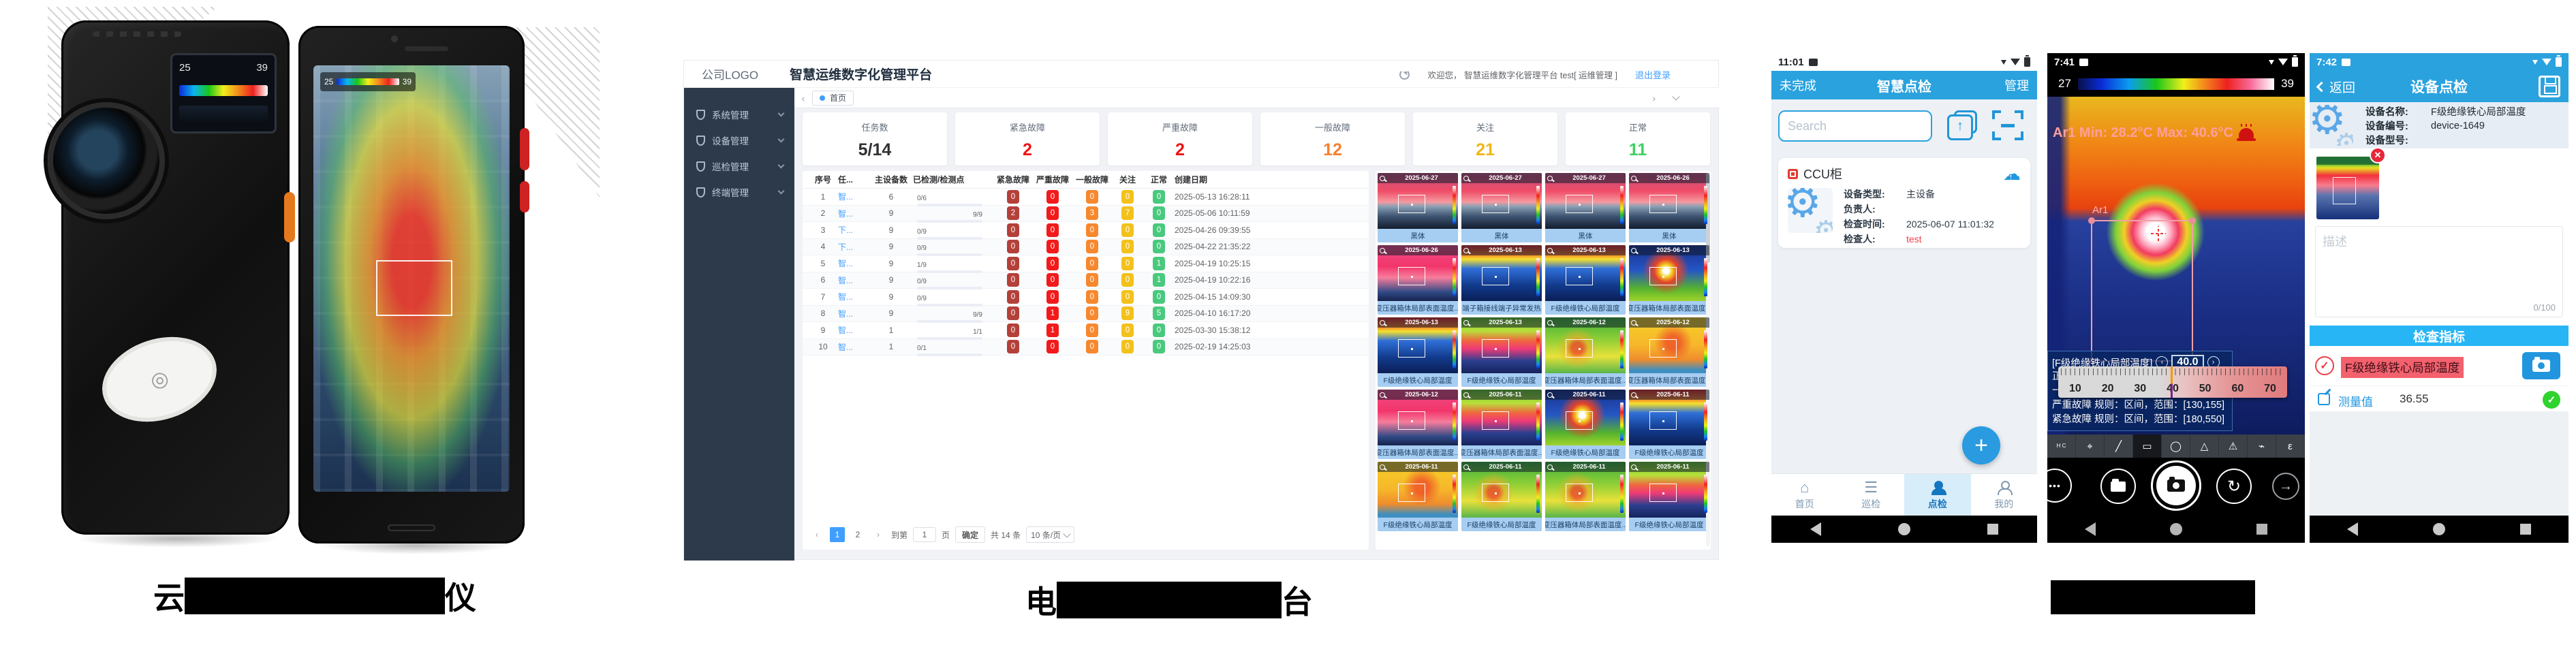  I want to click on sidebar-item: 巡检管理, so click(739, 166).